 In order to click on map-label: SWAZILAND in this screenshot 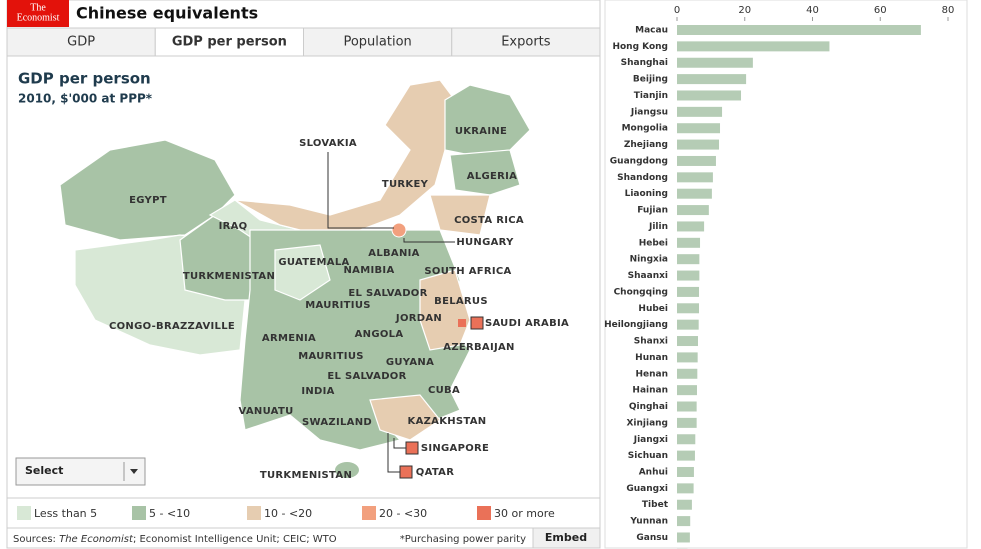, I will do `click(337, 422)`.